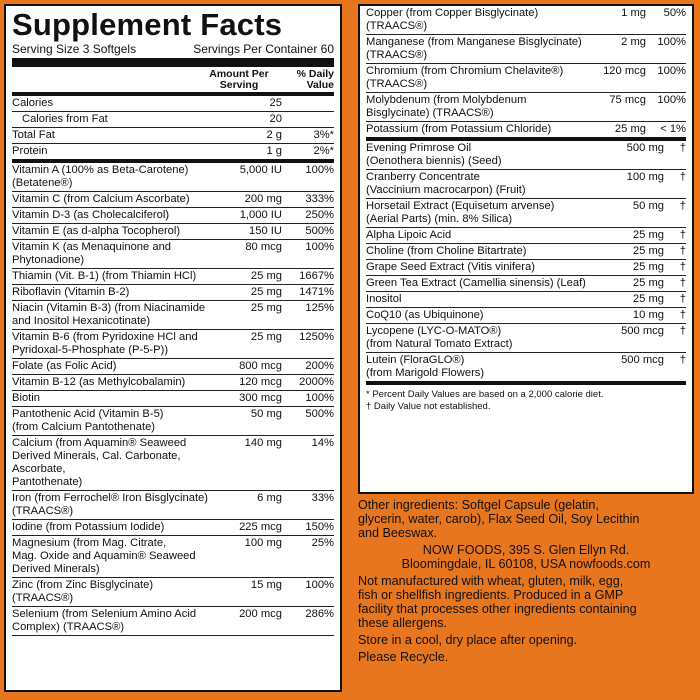 The image size is (700, 700). Describe the element at coordinates (260, 614) in the screenshot. I see `nutrient-amount: 200 mcg` at that location.